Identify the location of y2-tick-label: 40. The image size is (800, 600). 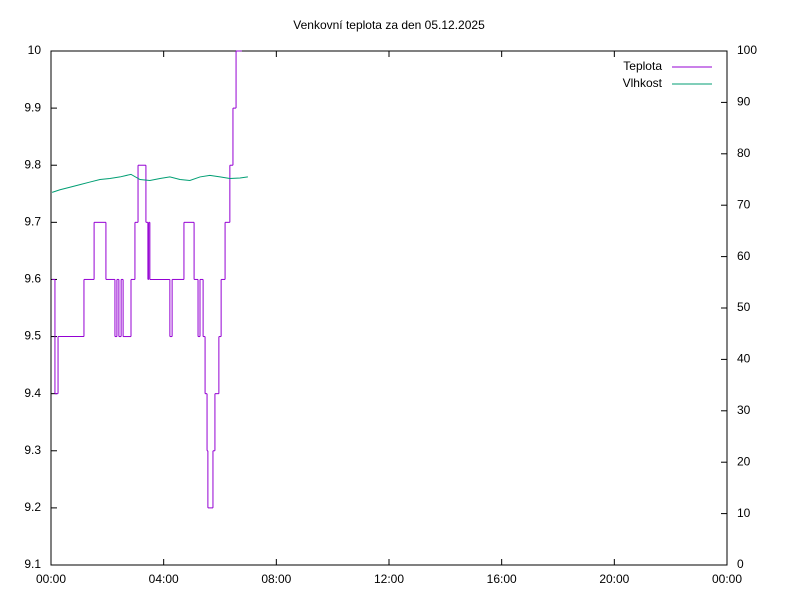
(744, 359).